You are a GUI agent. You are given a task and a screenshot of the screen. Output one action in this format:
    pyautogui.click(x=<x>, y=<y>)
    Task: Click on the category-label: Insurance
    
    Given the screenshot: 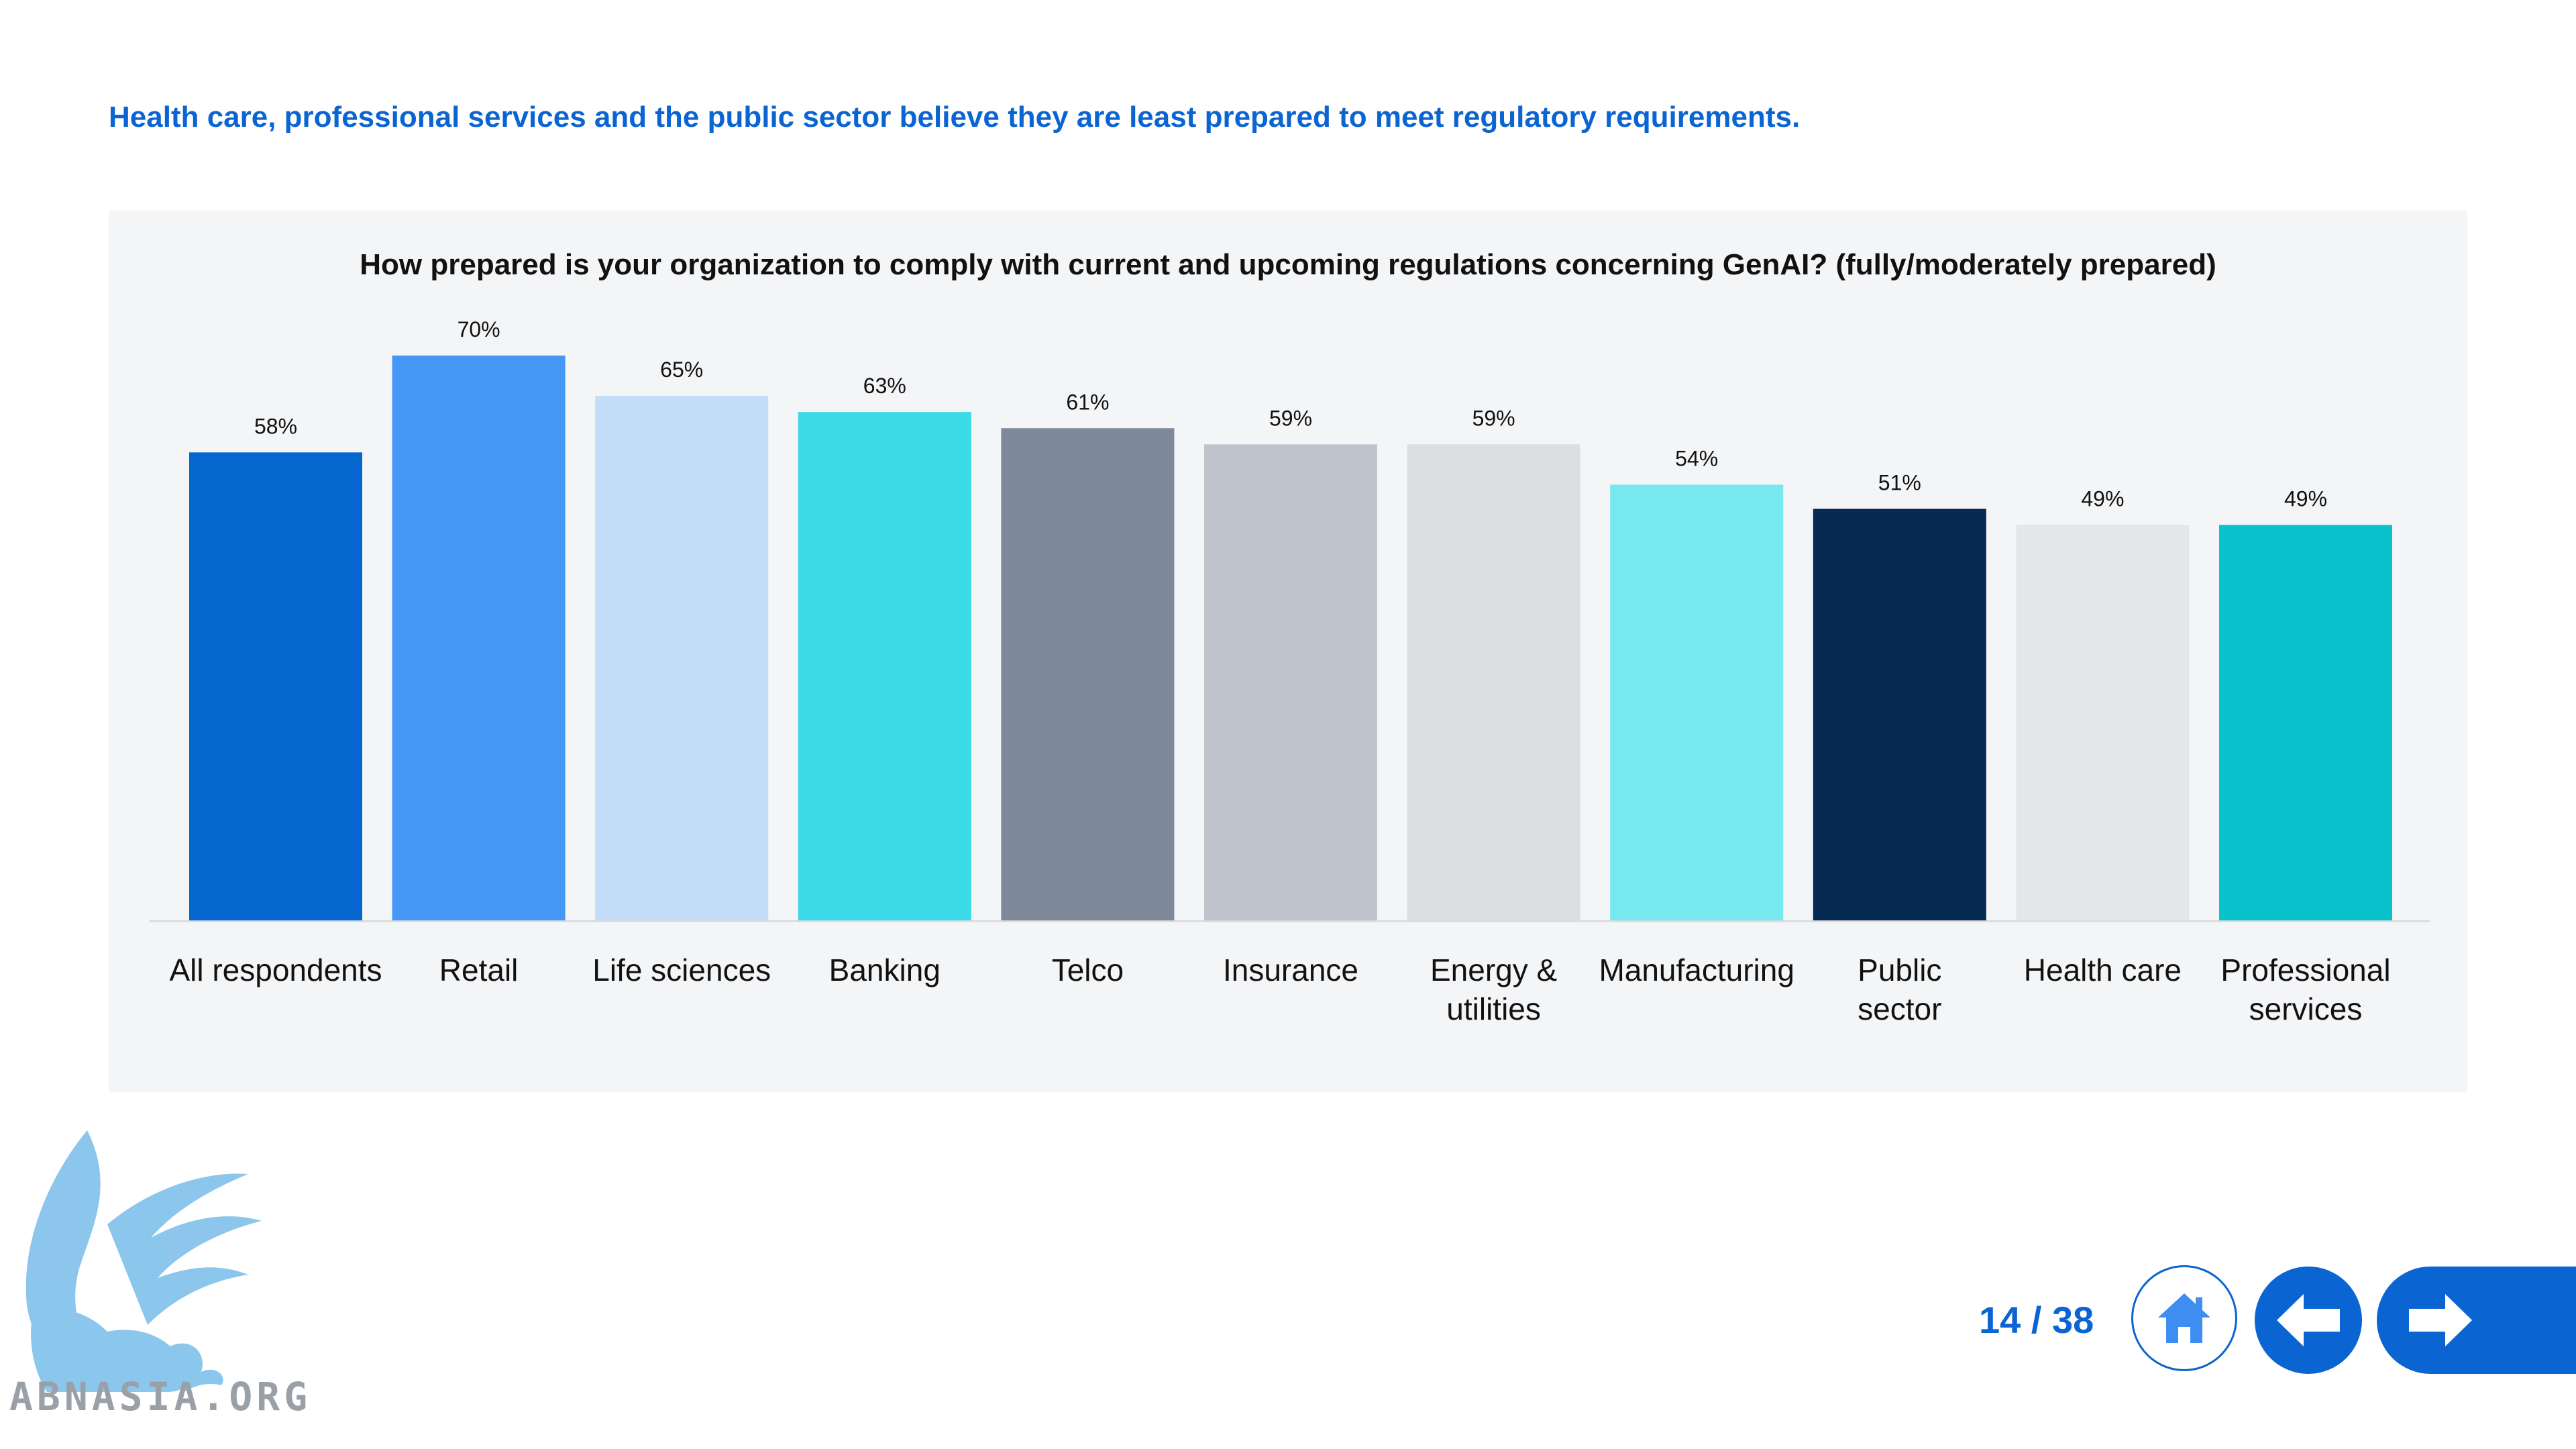 What is the action you would take?
    pyautogui.click(x=1290, y=970)
    